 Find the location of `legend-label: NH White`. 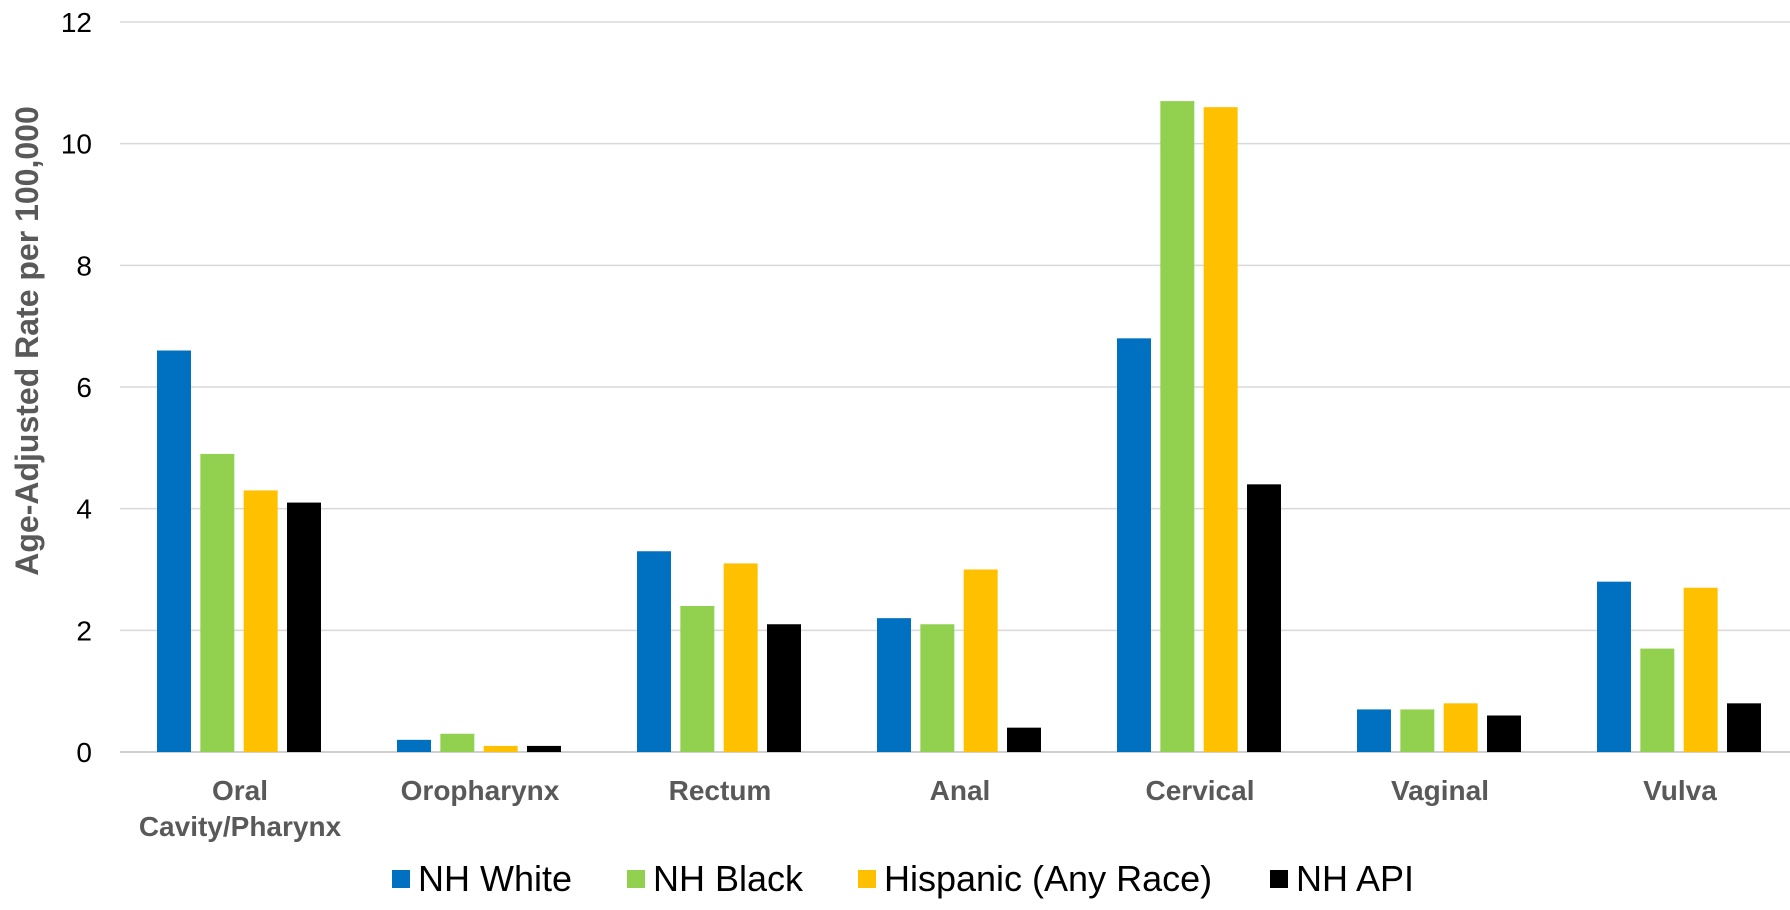

legend-label: NH White is located at coordinates (495, 878).